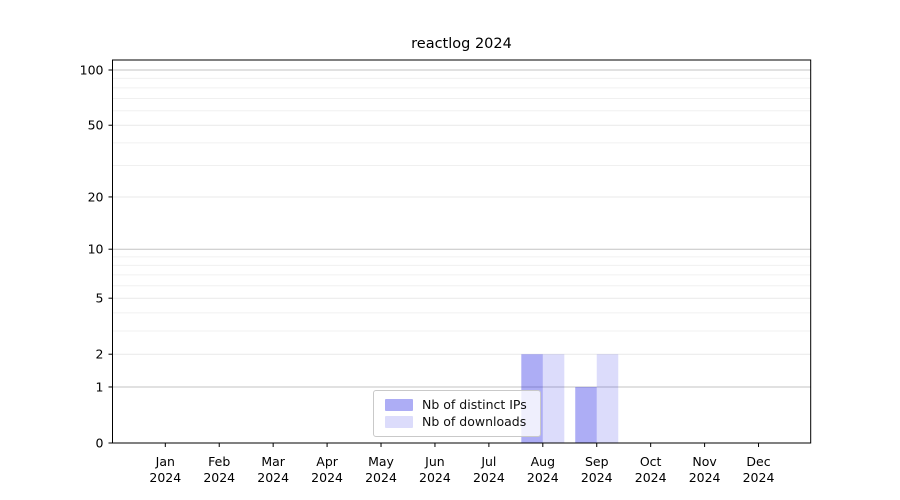 The image size is (900, 500). What do you see at coordinates (597, 477) in the screenshot?
I see `x-tick-label-year-sep: 2024` at bounding box center [597, 477].